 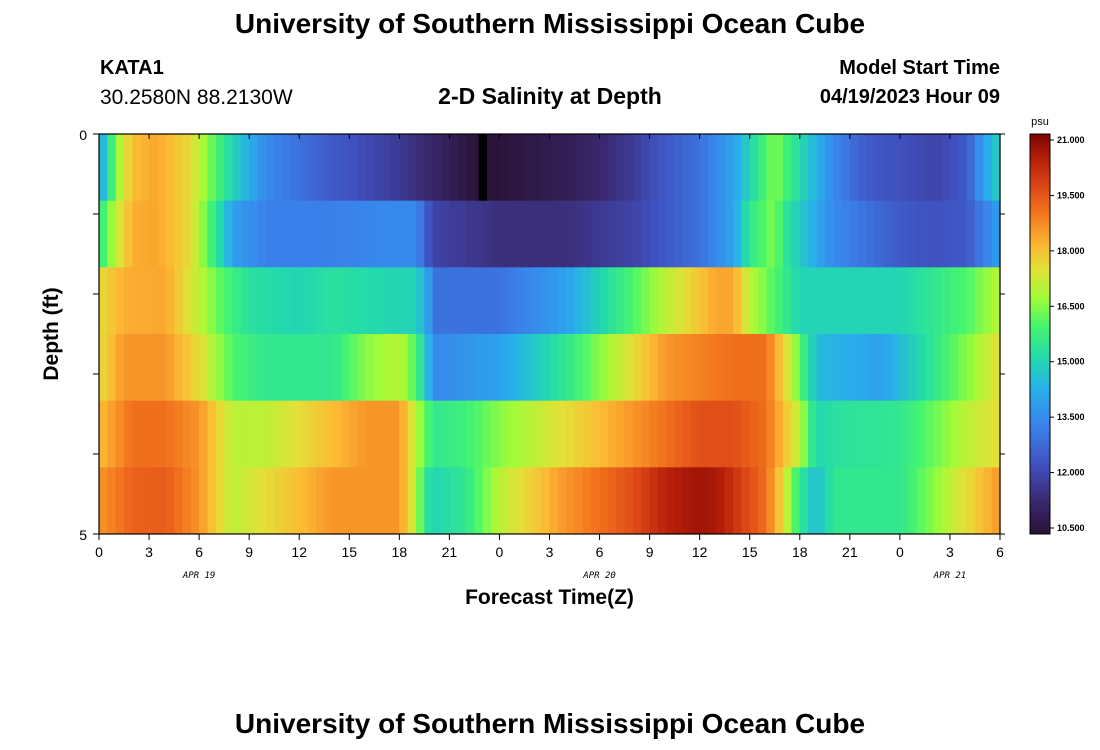 What do you see at coordinates (249, 552) in the screenshot?
I see `x-tick-label: 9` at bounding box center [249, 552].